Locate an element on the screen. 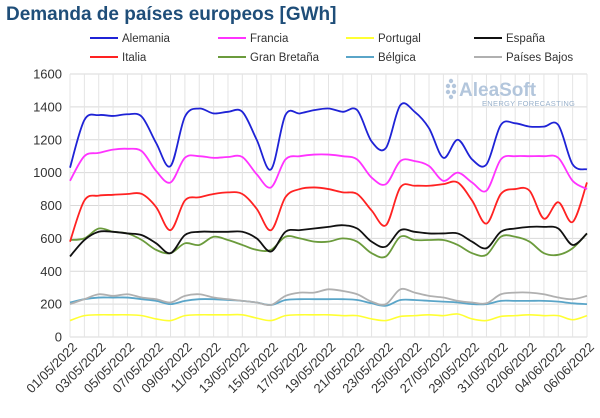 This screenshot has width=600, height=418. y-tick-label: 1000 is located at coordinates (47, 172).